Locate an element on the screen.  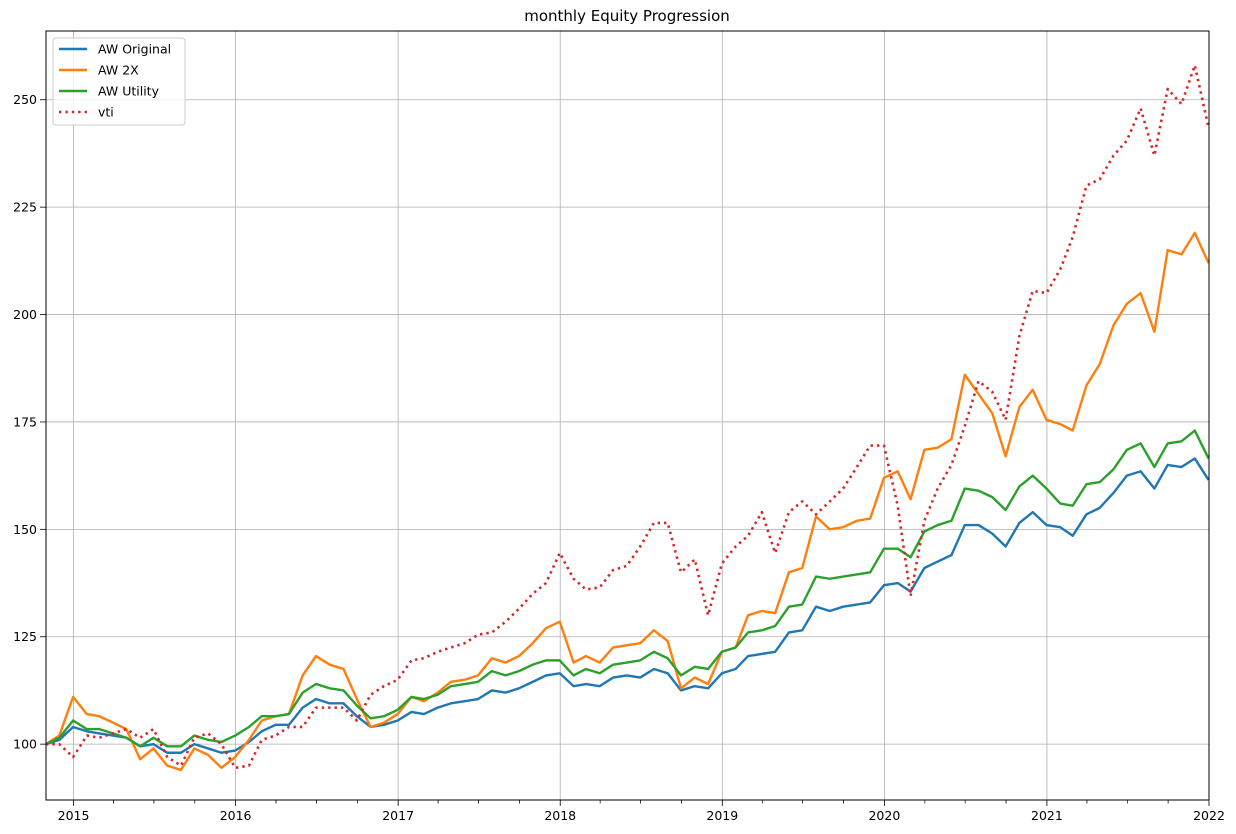
x-tick-label: 2020 is located at coordinates (884, 815).